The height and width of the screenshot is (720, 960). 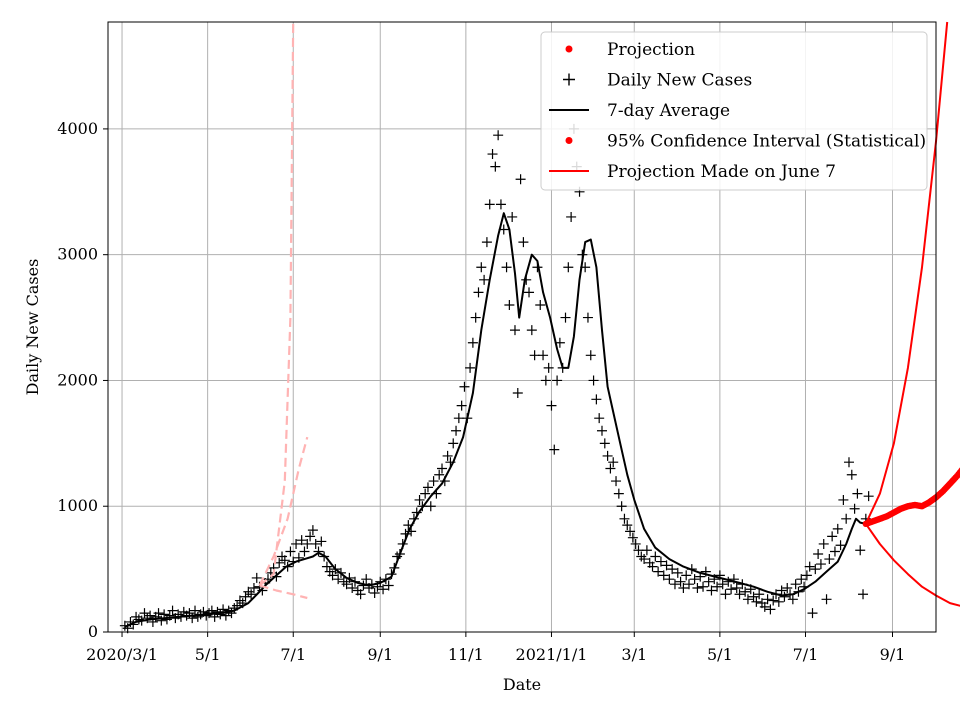 I want to click on y-tick-label-4: 4000, so click(x=77, y=128).